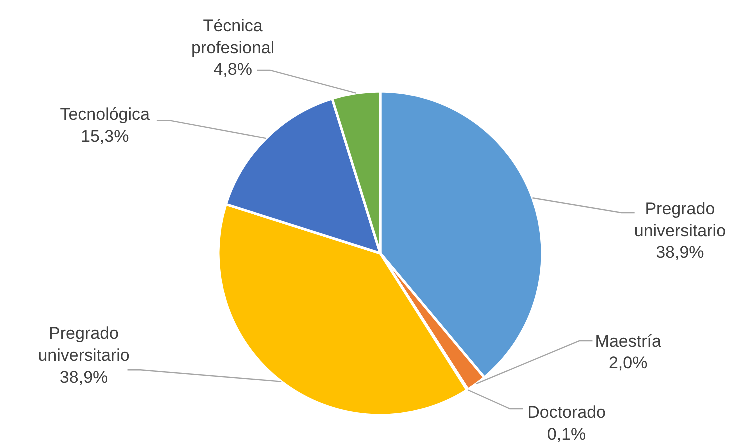 The height and width of the screenshot is (446, 736). I want to click on slice-label: Maestría, so click(628, 341).